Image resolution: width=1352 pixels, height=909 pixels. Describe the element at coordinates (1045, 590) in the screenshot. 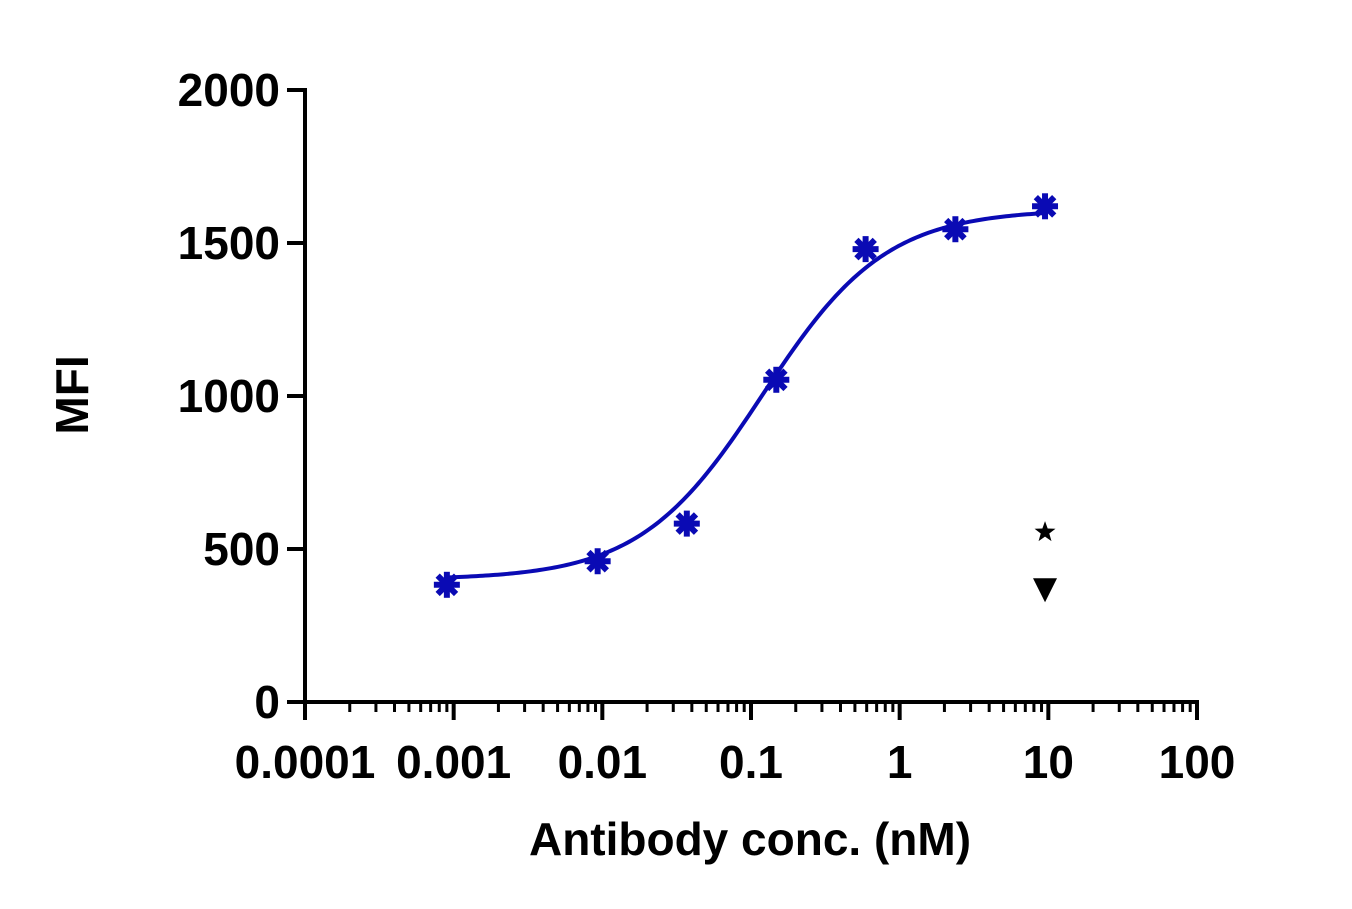

I see `data-point-triangle` at that location.